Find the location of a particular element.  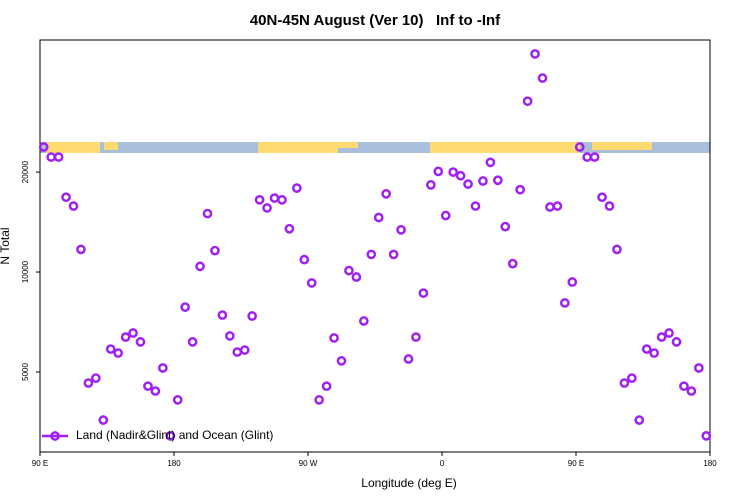

legend-marker is located at coordinates (55, 436).